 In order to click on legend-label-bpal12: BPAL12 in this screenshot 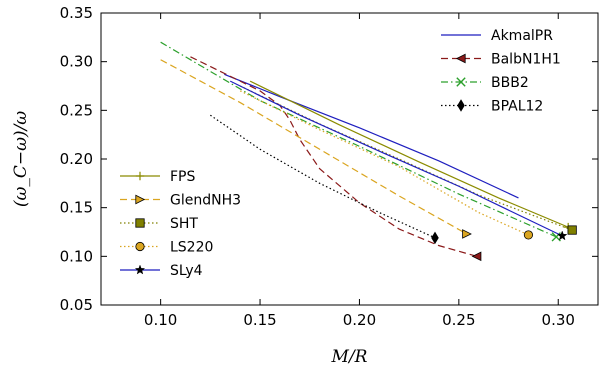, I will do `click(517, 107)`.